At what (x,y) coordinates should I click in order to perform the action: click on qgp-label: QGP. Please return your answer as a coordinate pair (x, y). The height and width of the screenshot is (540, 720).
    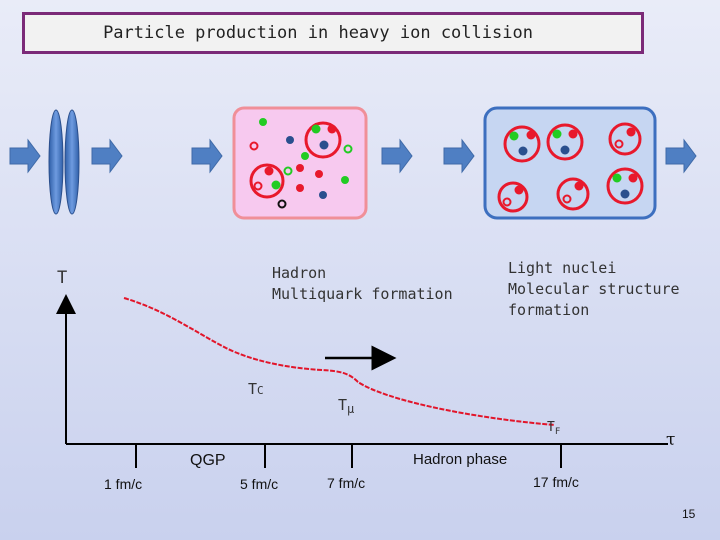
    Looking at the image, I should click on (208, 460).